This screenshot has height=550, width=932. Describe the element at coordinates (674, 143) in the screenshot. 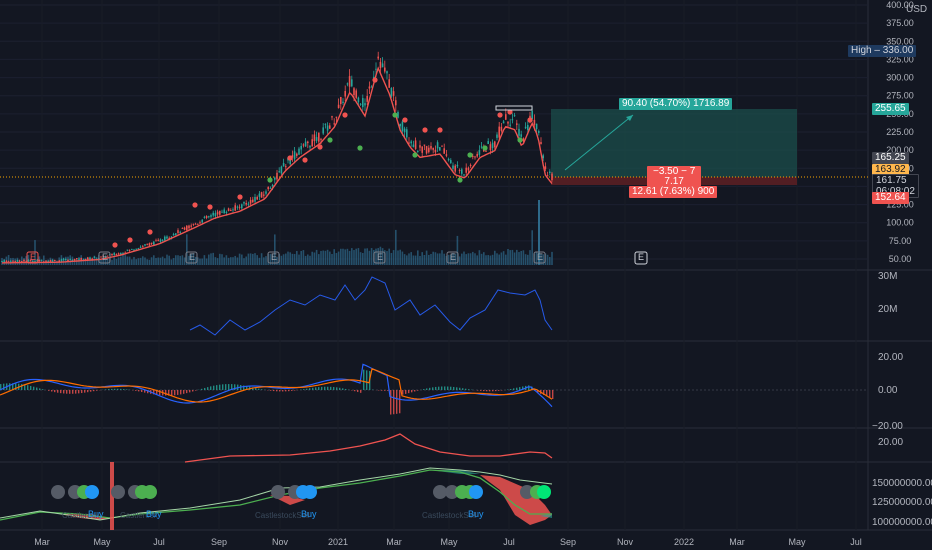

I see `target-zone` at that location.